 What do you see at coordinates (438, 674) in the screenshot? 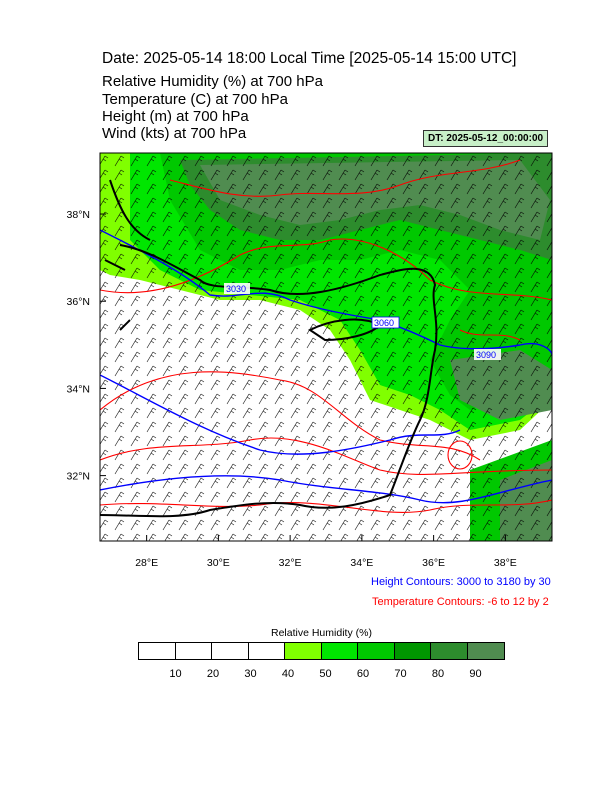
I see `colorbar-label: 80` at bounding box center [438, 674].